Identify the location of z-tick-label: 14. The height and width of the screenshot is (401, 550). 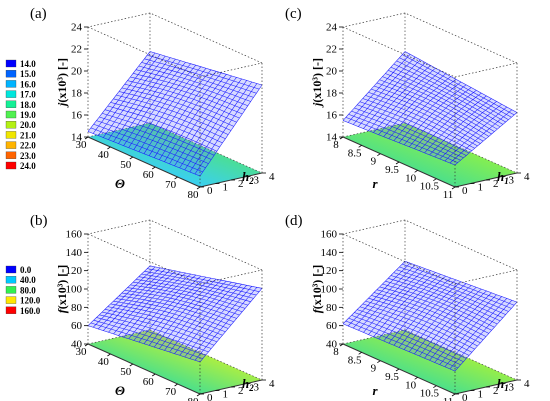
(77, 138).